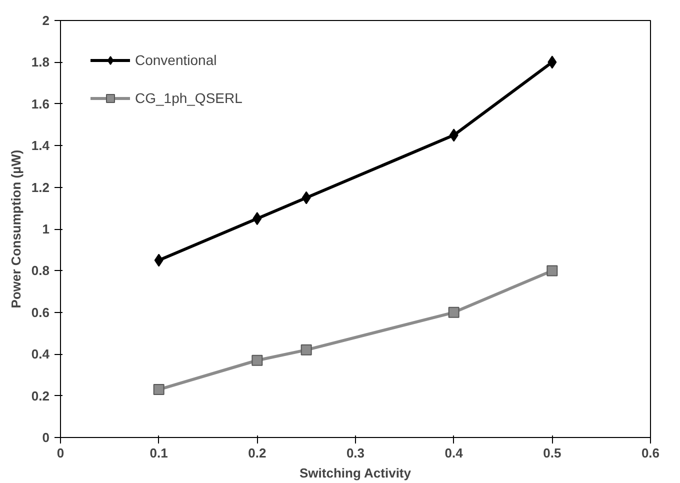 The image size is (680, 483). Describe the element at coordinates (159, 453) in the screenshot. I see `x-tick-label: 0.1` at that location.